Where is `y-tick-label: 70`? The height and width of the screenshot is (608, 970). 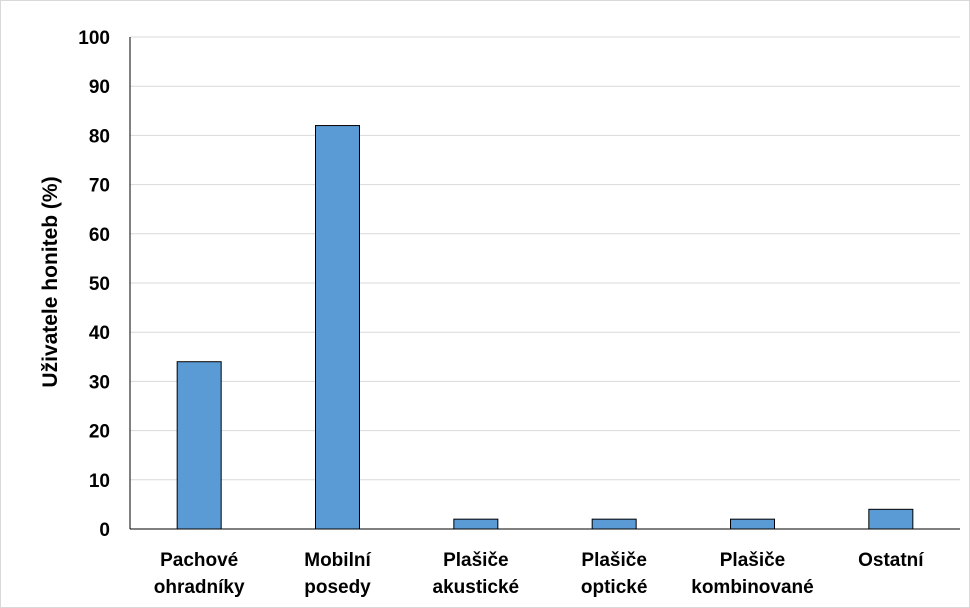
y-tick-label: 70 is located at coordinates (99, 186).